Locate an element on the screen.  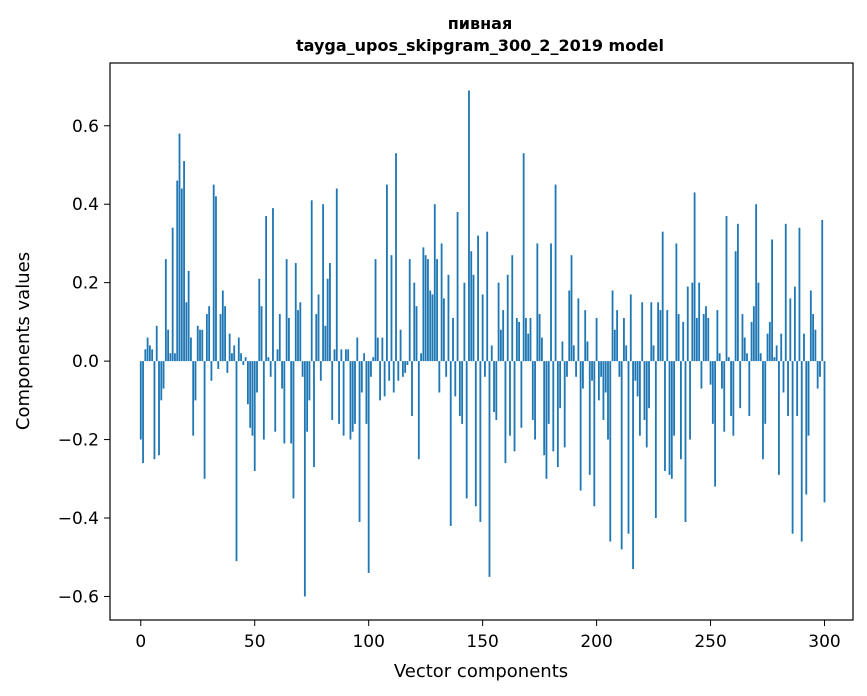
y-tick-label: −0.2 is located at coordinates (78, 441).